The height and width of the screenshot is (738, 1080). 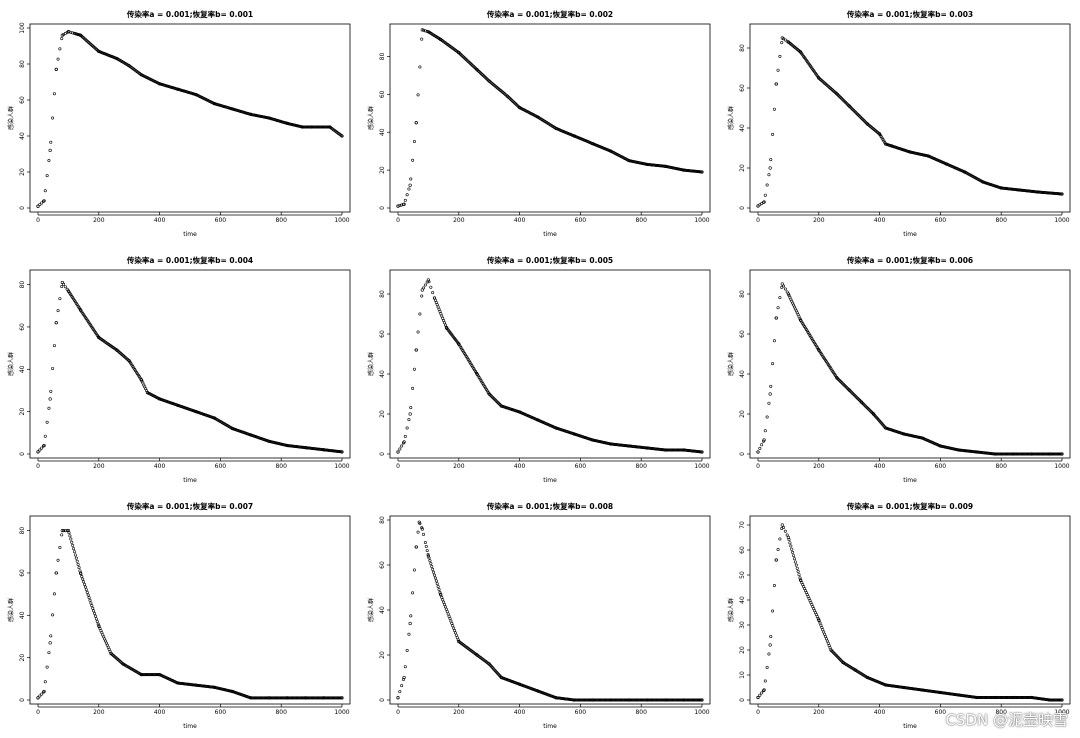 I want to click on y-tick-label: 80, so click(x=22, y=531).